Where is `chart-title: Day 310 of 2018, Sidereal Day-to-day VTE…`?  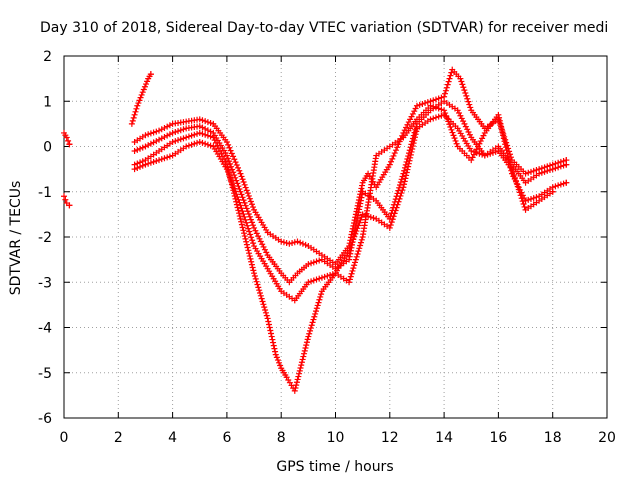 chart-title: Day 310 of 2018, Sidereal Day-to-day VTE… is located at coordinates (324, 28).